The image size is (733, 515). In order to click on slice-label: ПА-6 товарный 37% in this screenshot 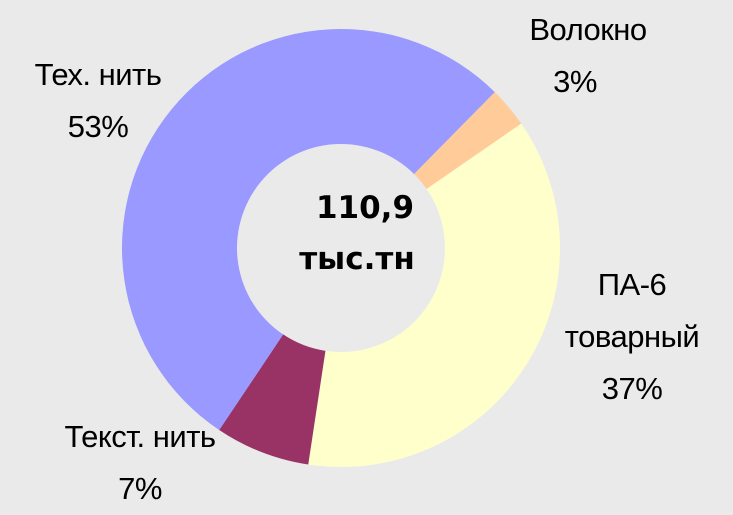, I will do `click(632, 337)`.